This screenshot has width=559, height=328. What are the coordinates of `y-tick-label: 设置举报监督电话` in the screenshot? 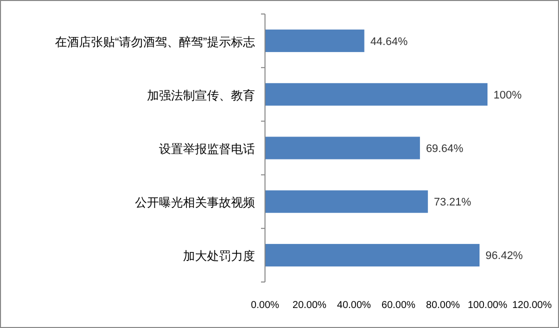 It's located at (207, 149).